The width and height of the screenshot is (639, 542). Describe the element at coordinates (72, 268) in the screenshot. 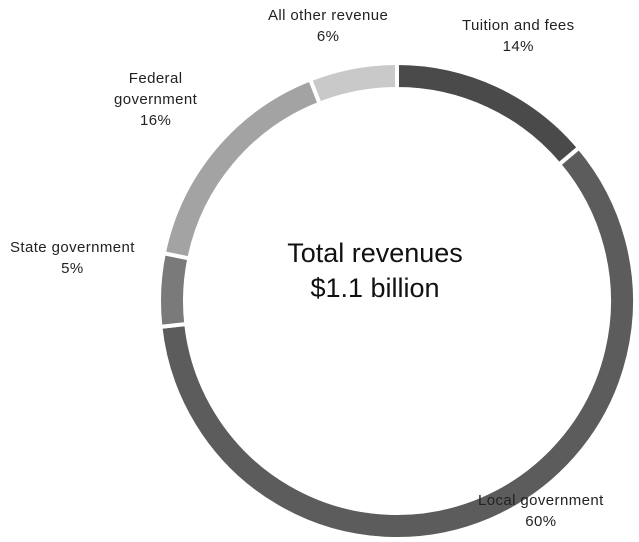

I see `label-state-value: 5%` at that location.